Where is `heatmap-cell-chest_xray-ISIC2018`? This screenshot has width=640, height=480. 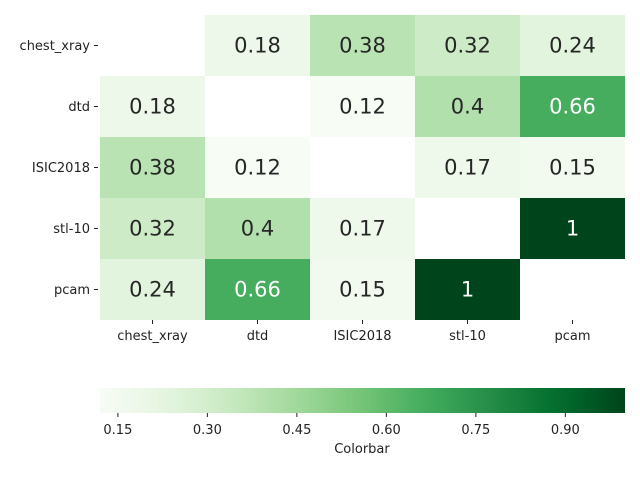
heatmap-cell-chest_xray-ISIC2018 is located at coordinates (362, 45).